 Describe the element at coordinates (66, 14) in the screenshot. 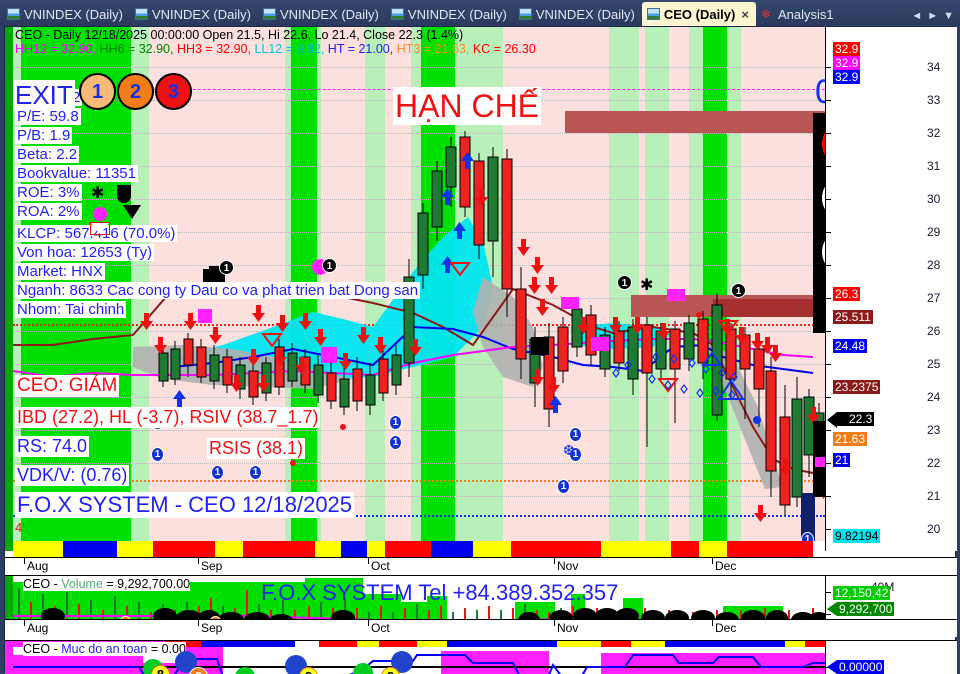

I see `tab-vnindex-1: VNINDEX (Daily)` at that location.